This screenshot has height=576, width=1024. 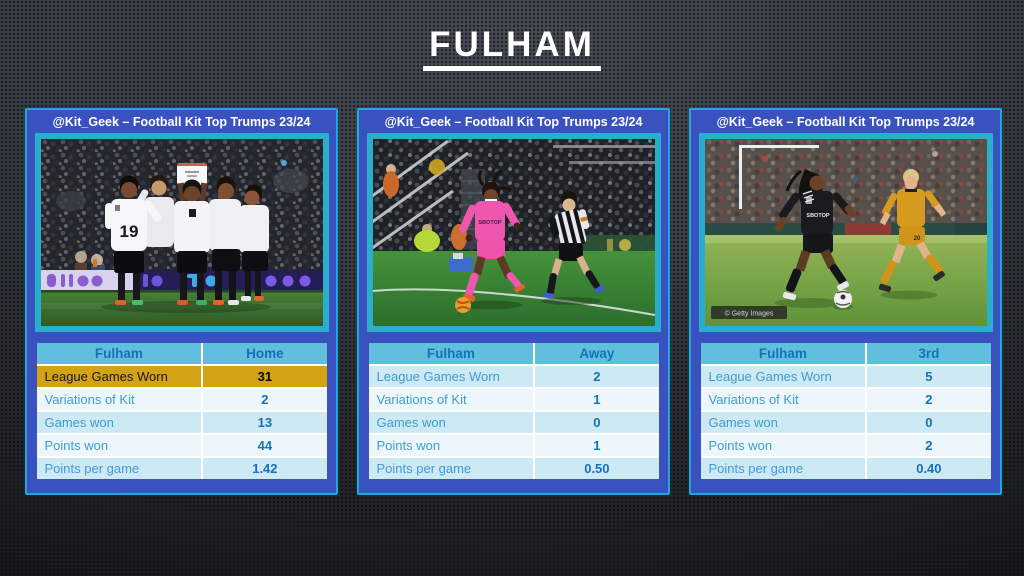 I want to click on table-row: Games won 13, so click(x=181, y=423).